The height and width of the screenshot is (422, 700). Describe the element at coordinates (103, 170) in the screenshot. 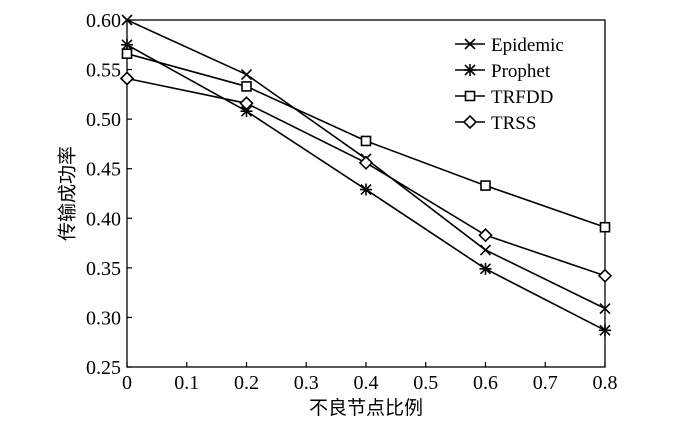

I see `y-tick-label: 0.45` at that location.